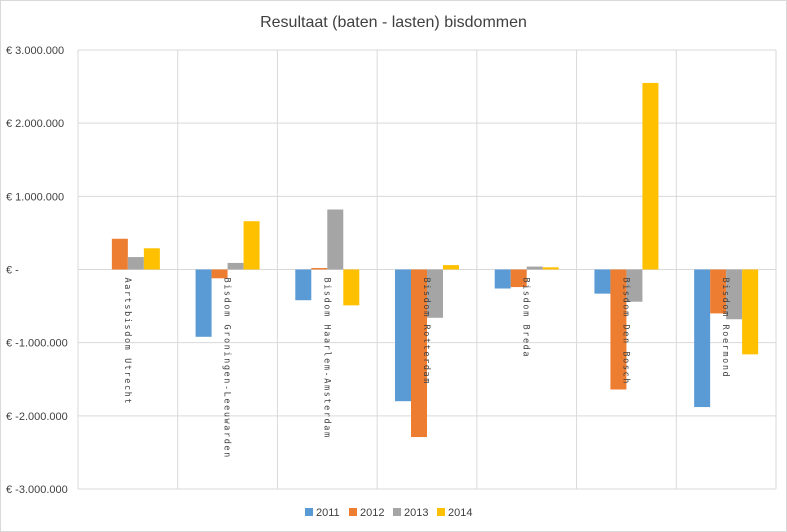 This screenshot has width=787, height=532. What do you see at coordinates (353, 512) in the screenshot?
I see `legend-swatch-2012` at bounding box center [353, 512].